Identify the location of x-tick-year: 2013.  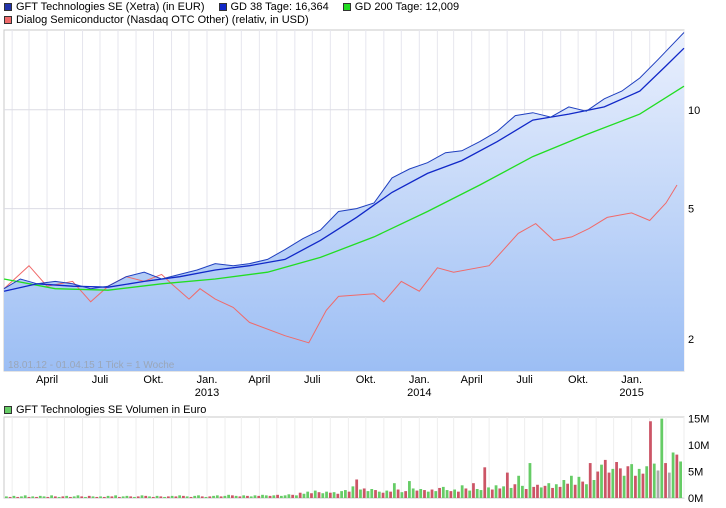
(207, 393).